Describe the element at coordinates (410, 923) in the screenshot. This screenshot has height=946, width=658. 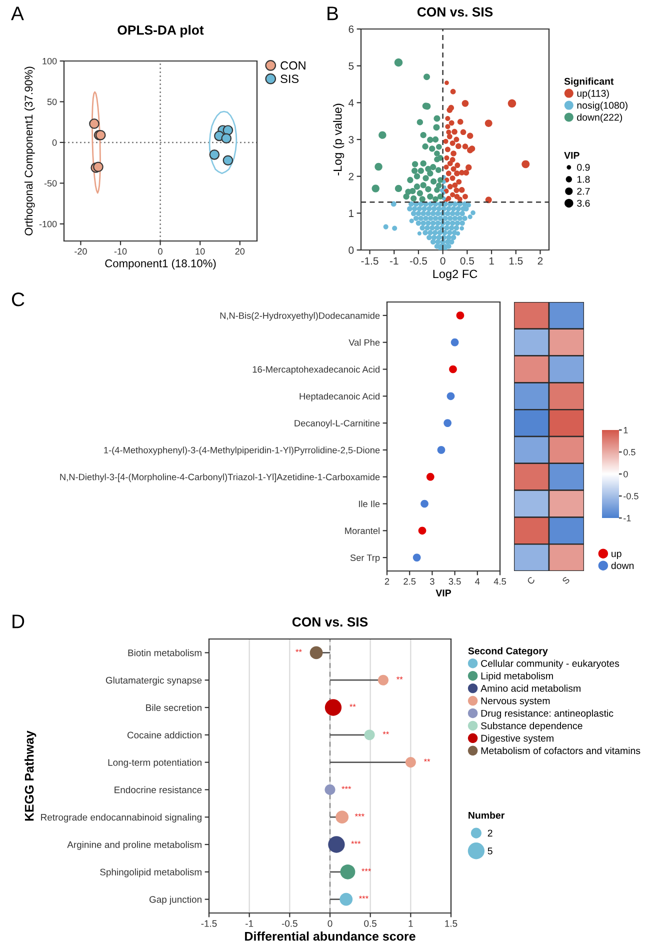
I see `x-tick-label: 1` at that location.